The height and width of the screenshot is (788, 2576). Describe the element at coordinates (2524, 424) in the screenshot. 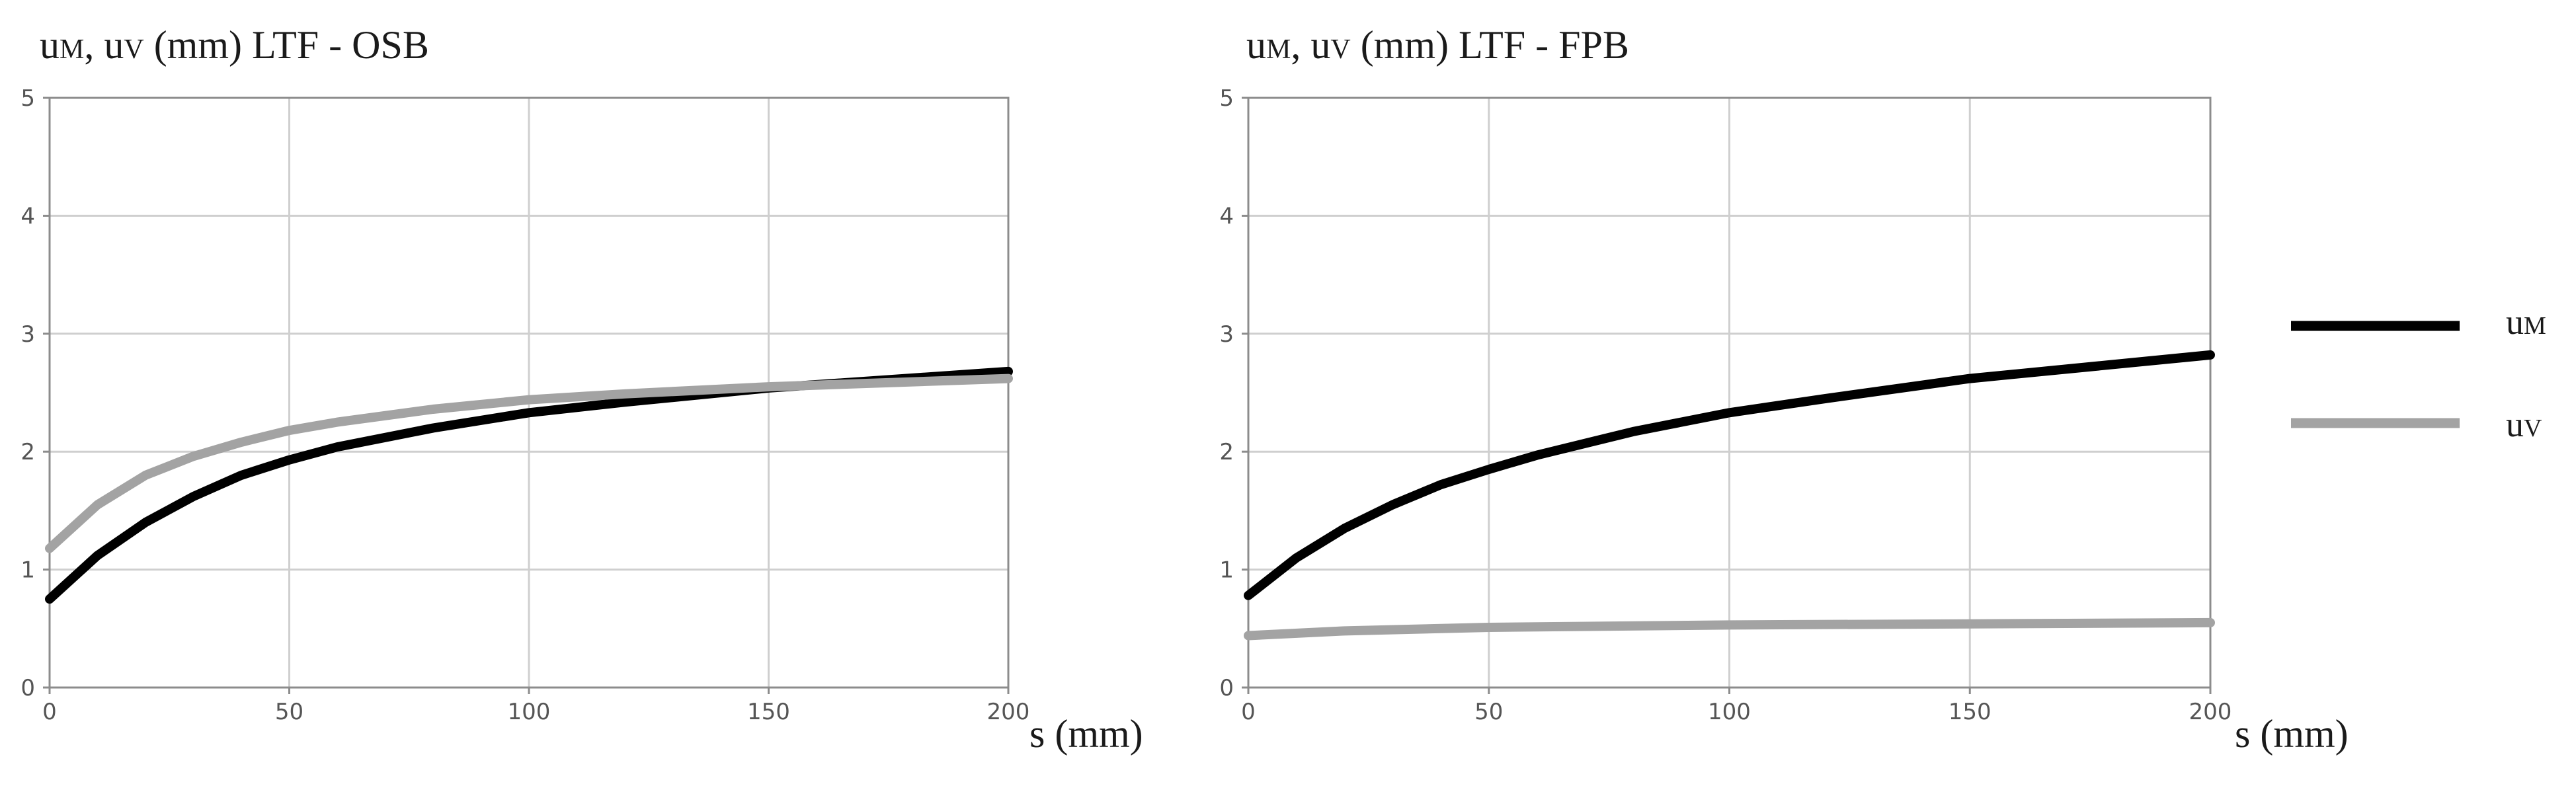

I see `legend-label-uV: uV` at that location.